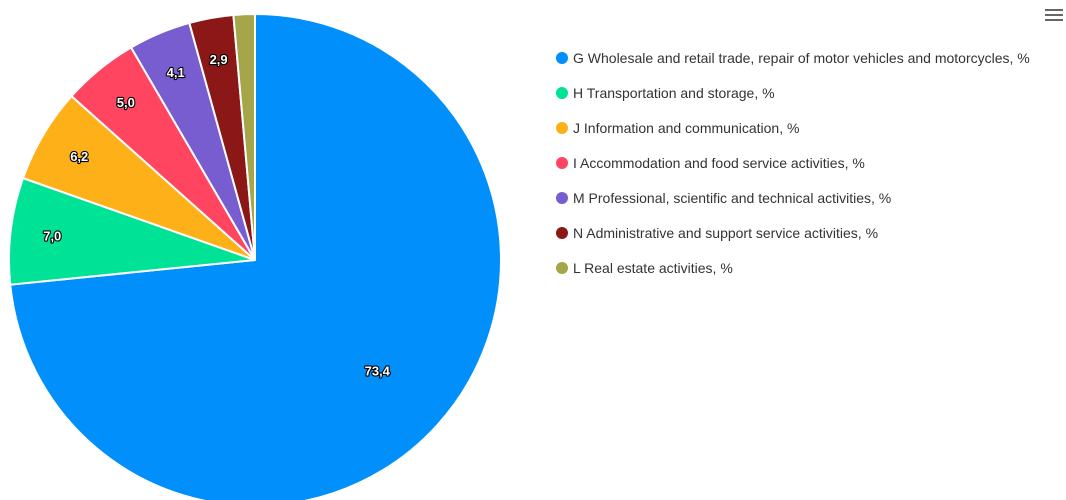 The image size is (1066, 500). What do you see at coordinates (219, 59) in the screenshot?
I see `data-label-5: 2,9` at bounding box center [219, 59].